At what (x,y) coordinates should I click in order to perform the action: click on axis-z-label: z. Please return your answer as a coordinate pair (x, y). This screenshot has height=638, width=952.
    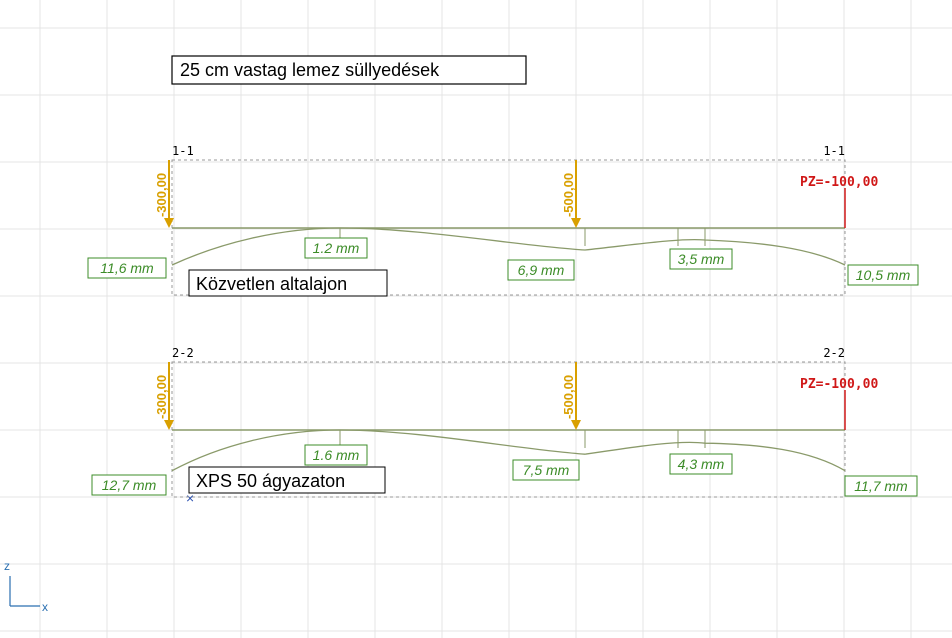
    Looking at the image, I should click on (7, 566).